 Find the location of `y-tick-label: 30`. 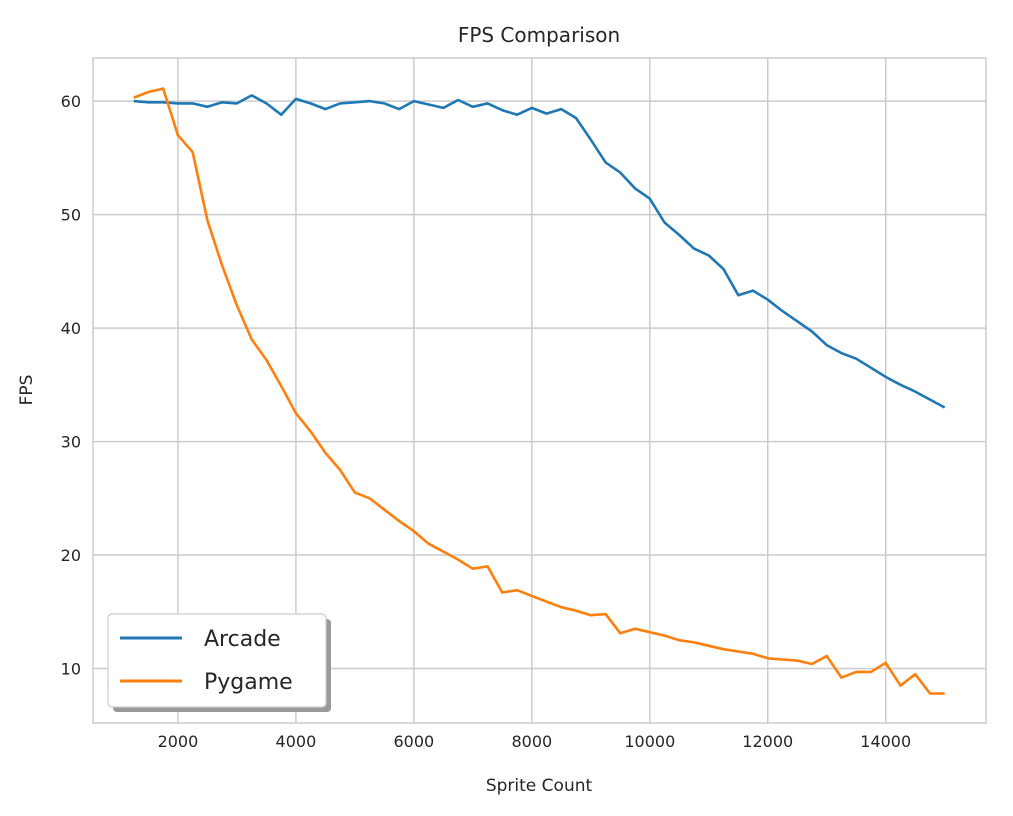

y-tick-label: 30 is located at coordinates (71, 442).